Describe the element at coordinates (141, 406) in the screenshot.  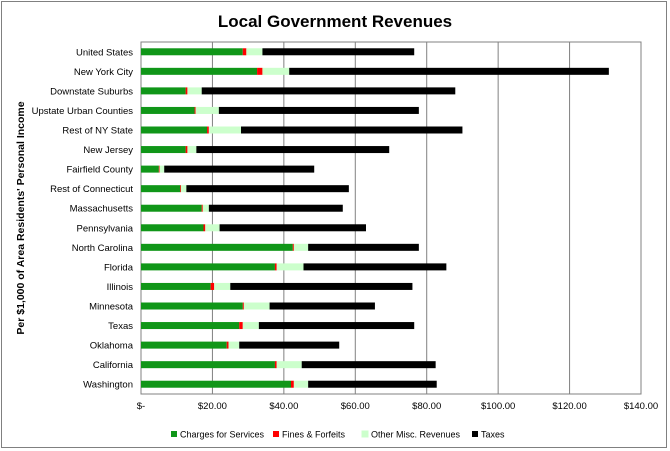
I see `x-tick-label: $-` at that location.